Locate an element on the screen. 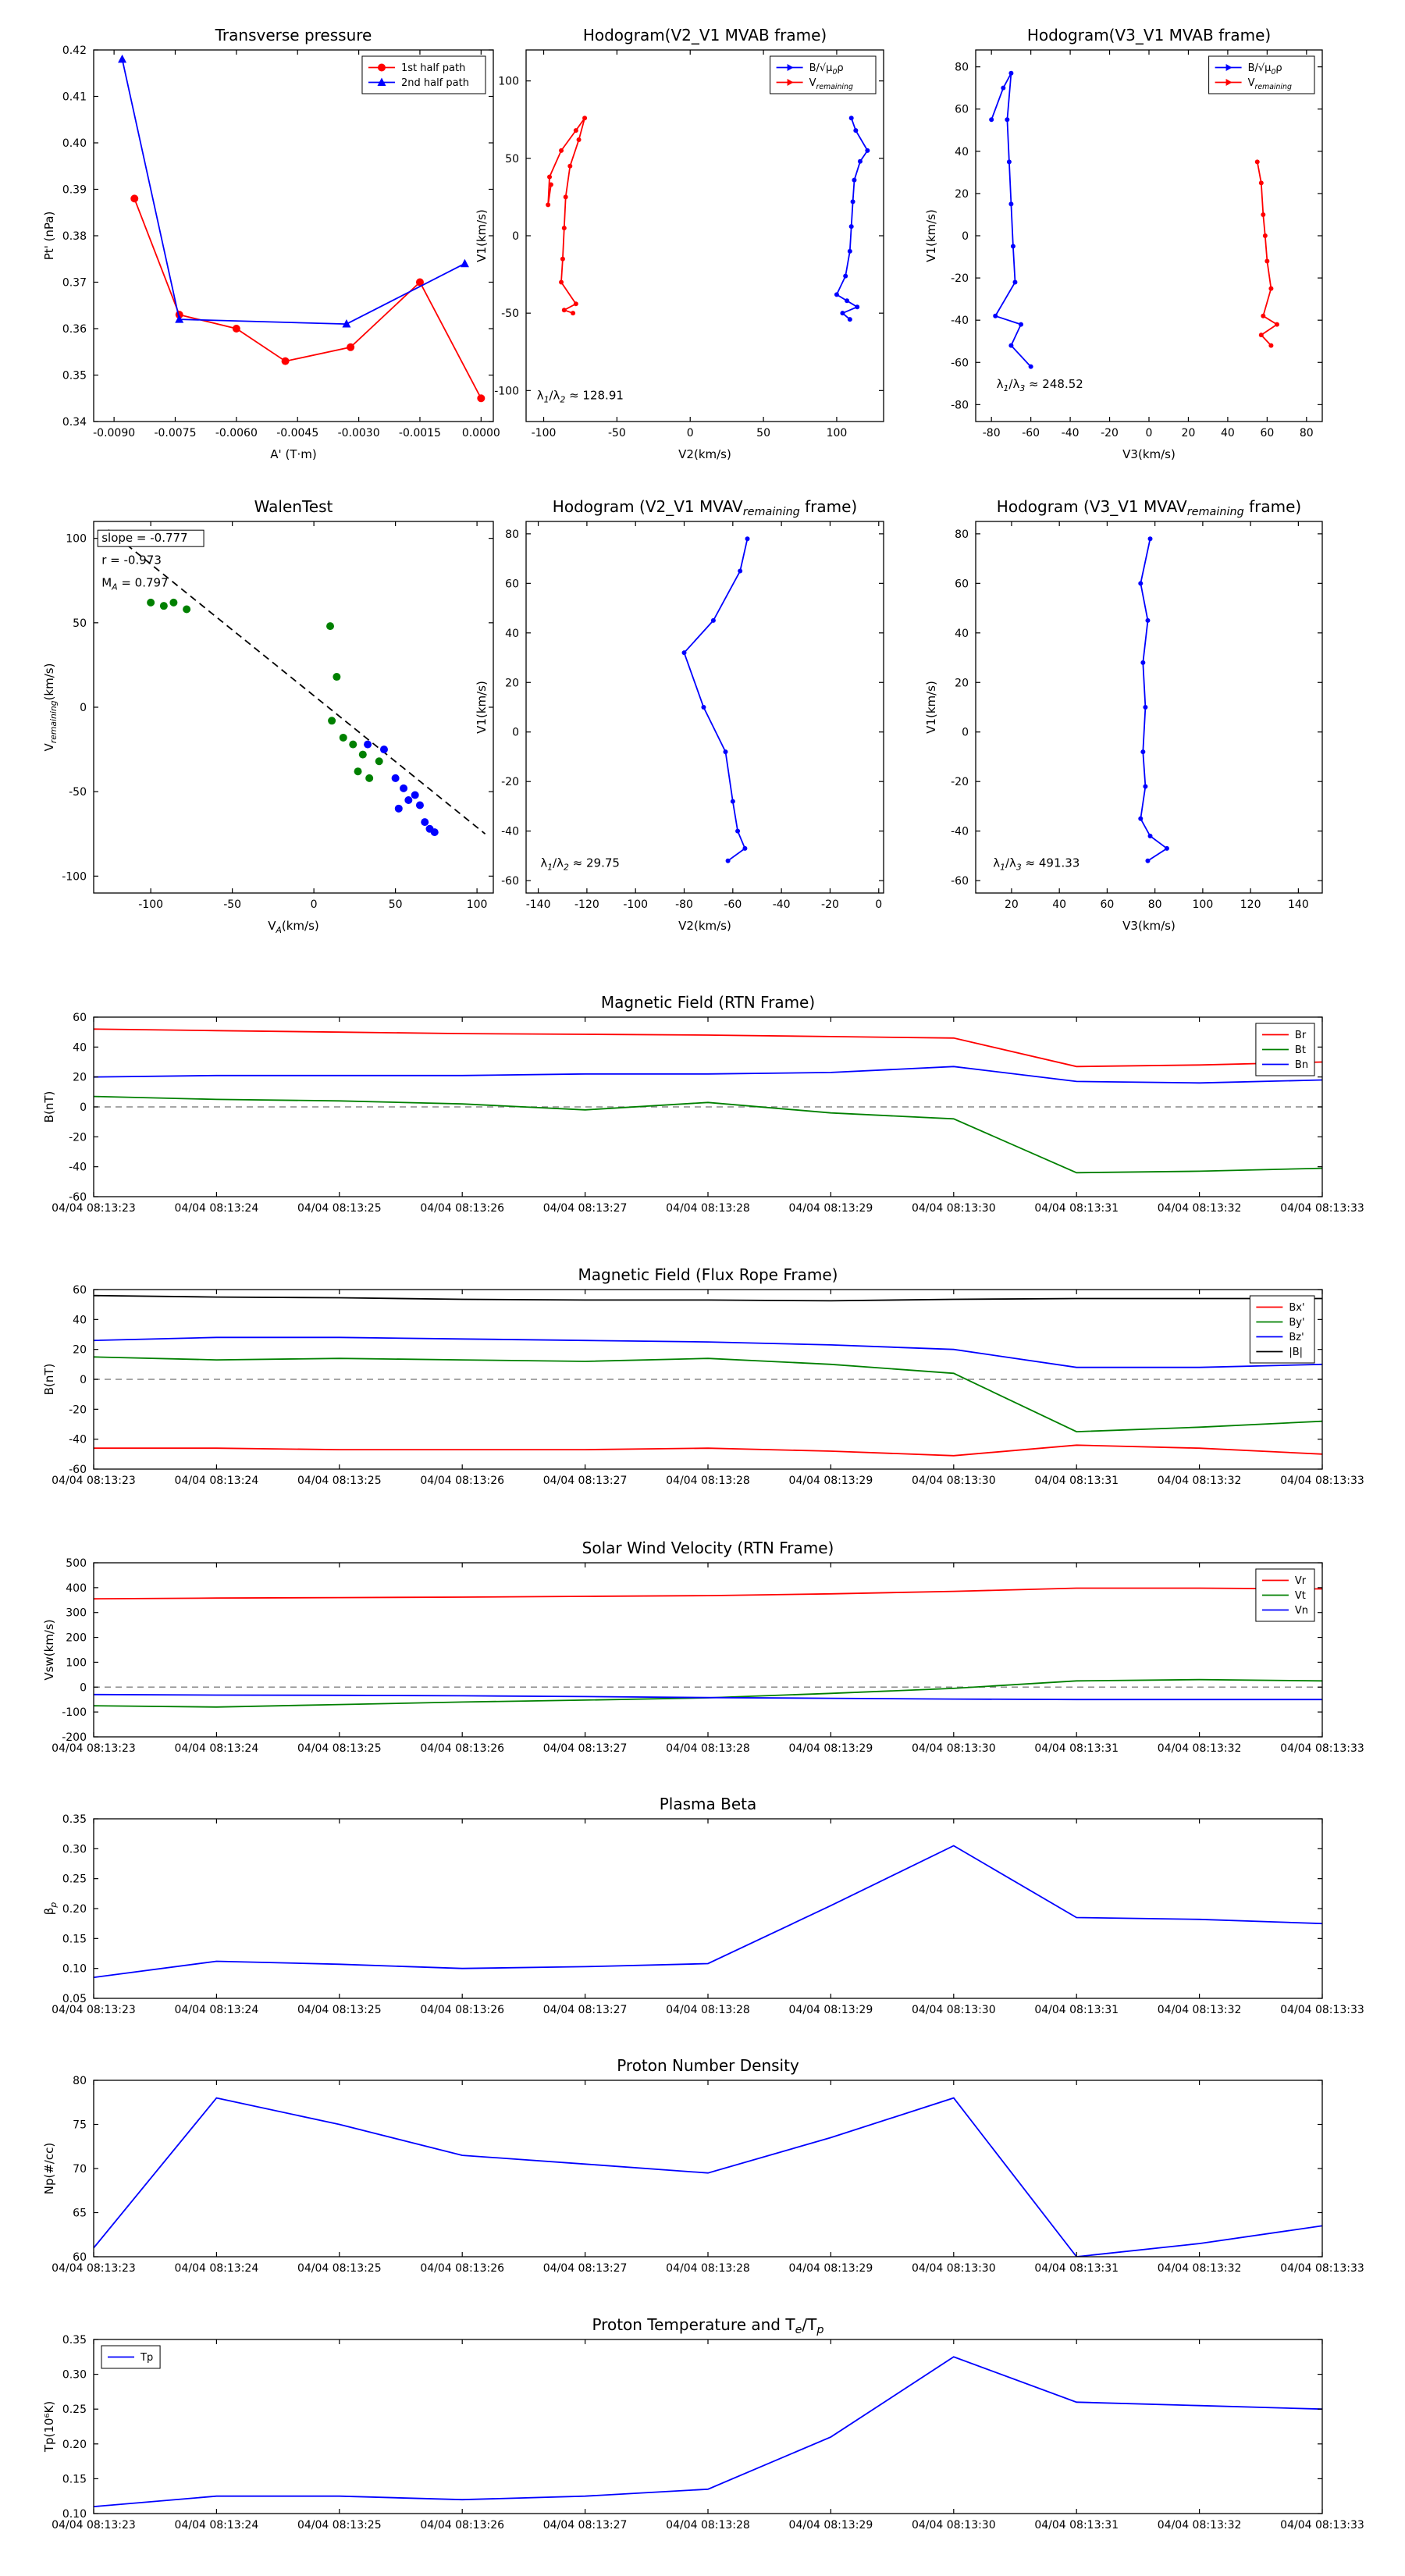  svg-text: V1(km/s) is located at coordinates (482, 235).